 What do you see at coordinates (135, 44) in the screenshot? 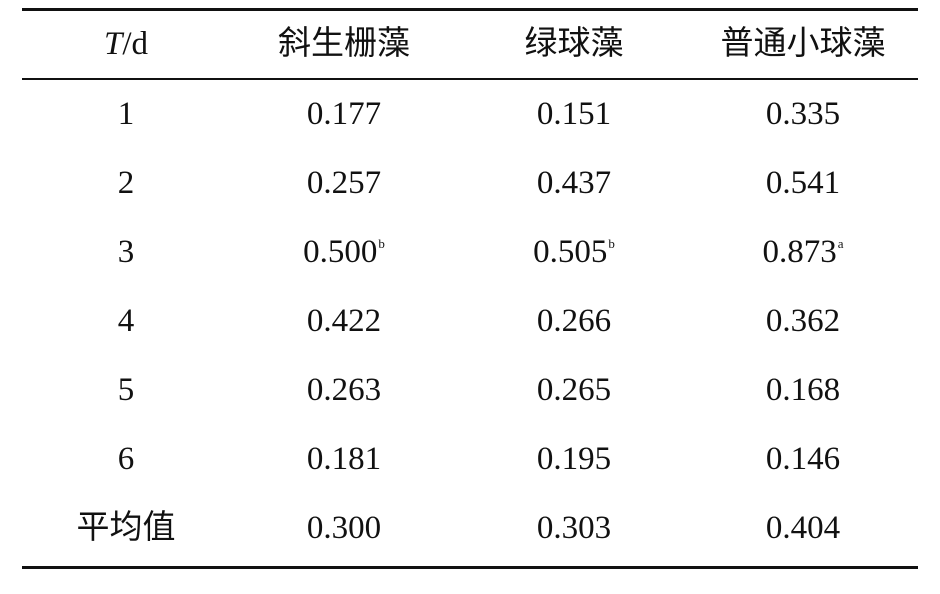
I see `header-unit: /d` at bounding box center [135, 44].